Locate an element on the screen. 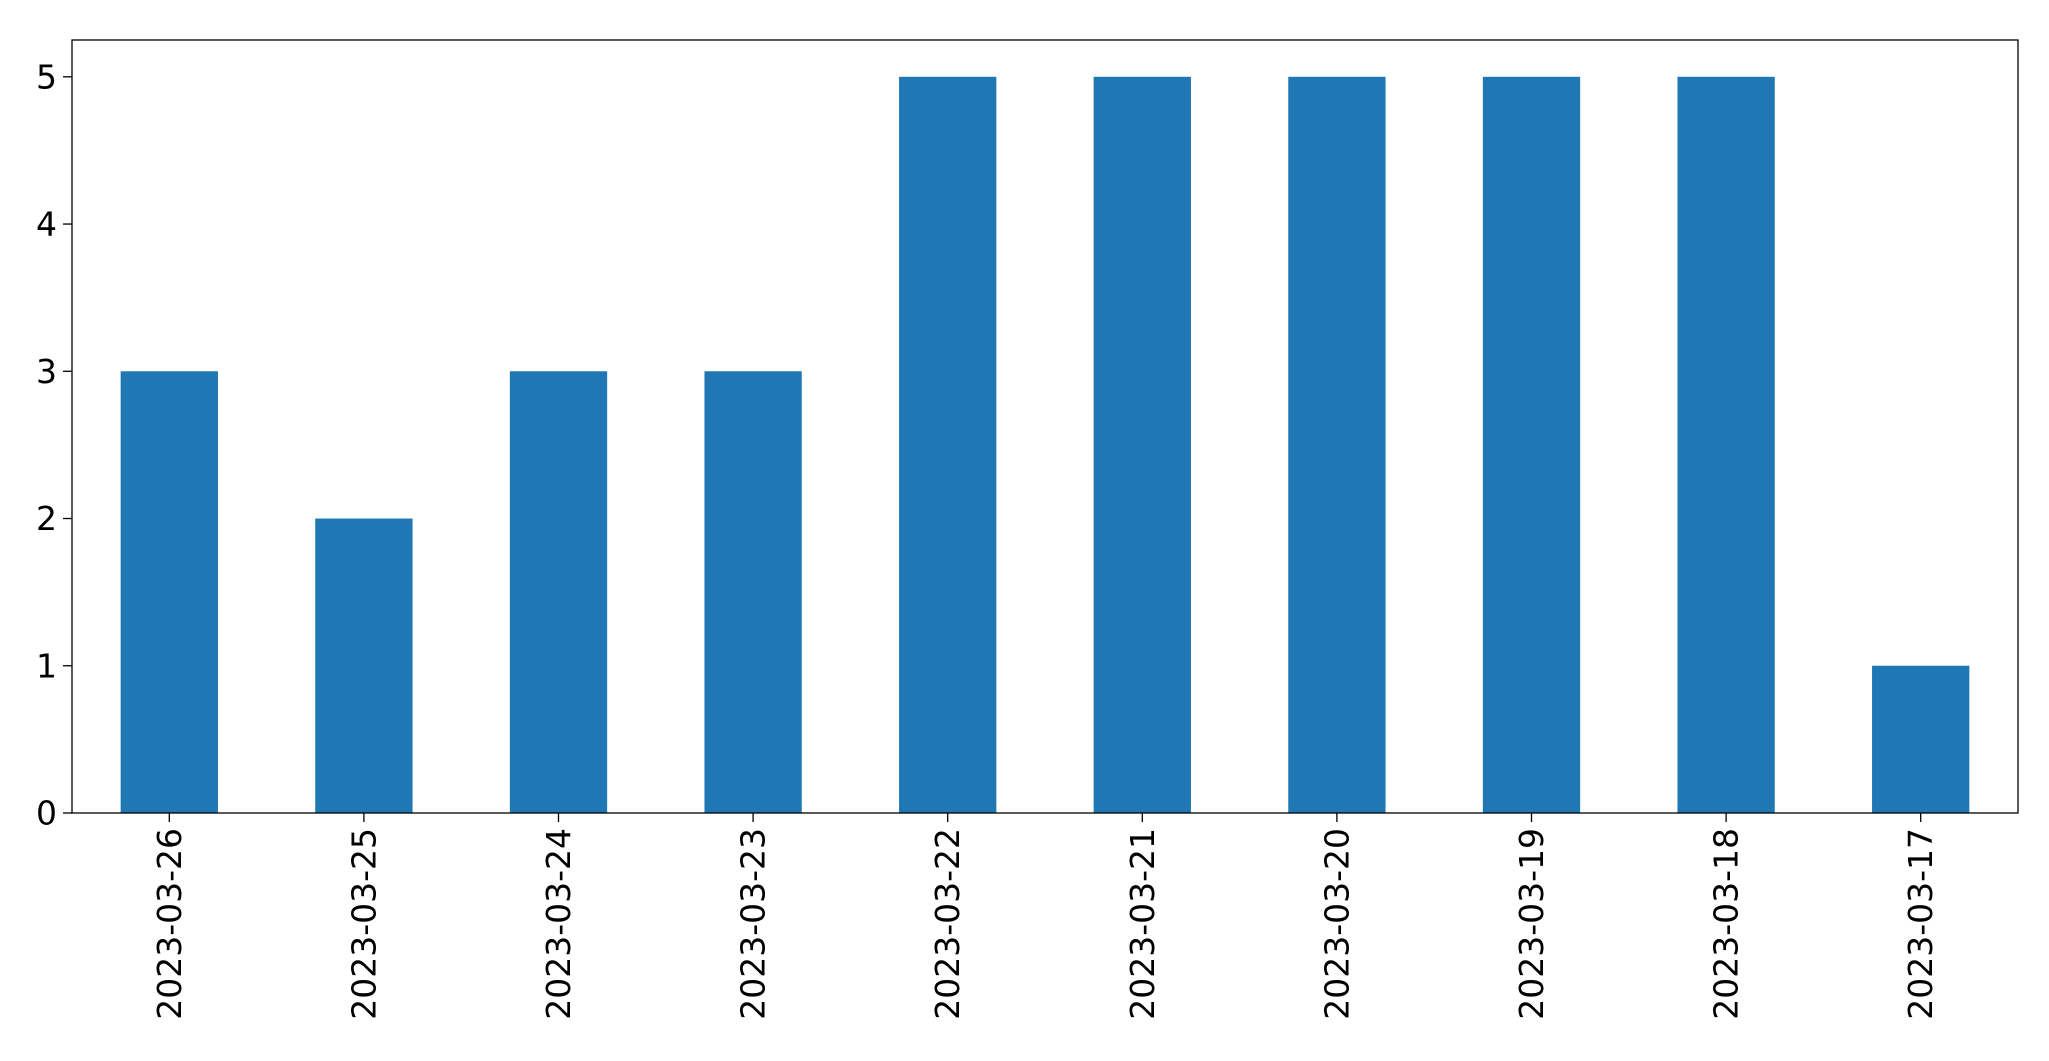  y-axis: 0 1 2 3 4 5 is located at coordinates (54, 445).